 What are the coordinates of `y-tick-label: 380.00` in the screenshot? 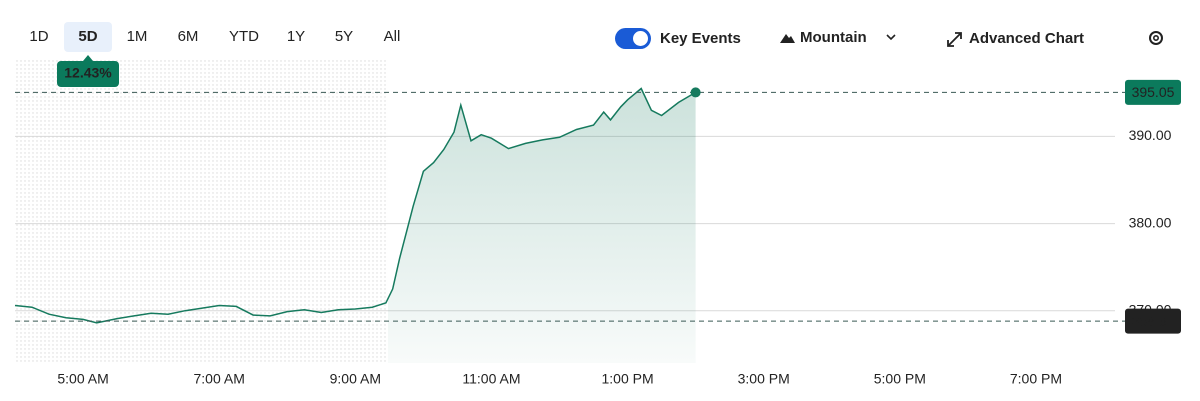 It's located at (1150, 222).